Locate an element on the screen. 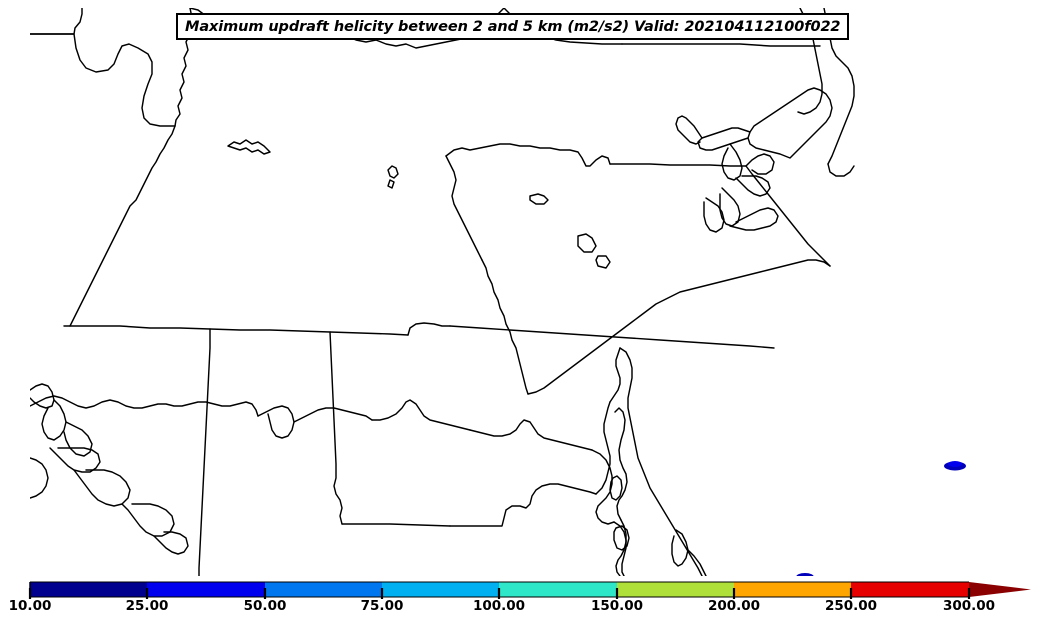  virginia-beach-spit is located at coordinates (841, 170).